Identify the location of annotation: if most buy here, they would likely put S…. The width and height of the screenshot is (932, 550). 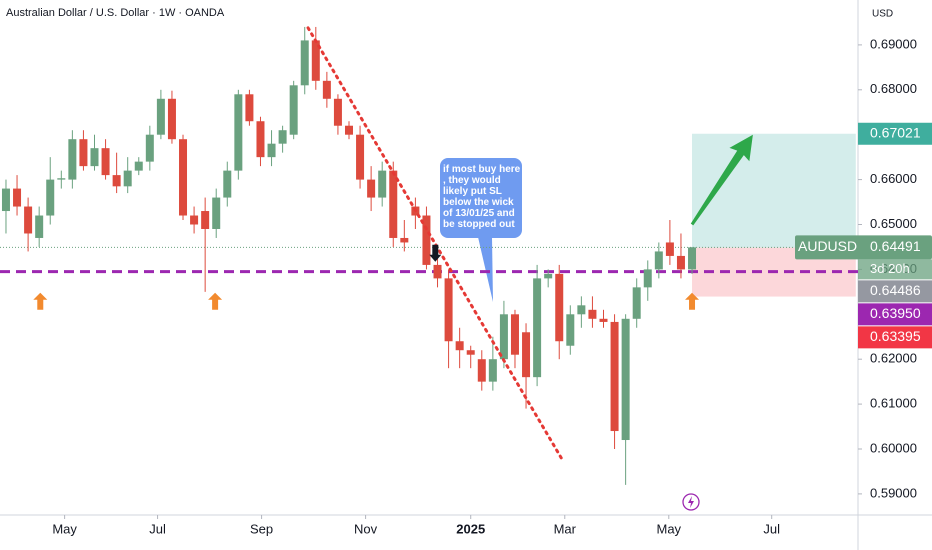
(481, 198).